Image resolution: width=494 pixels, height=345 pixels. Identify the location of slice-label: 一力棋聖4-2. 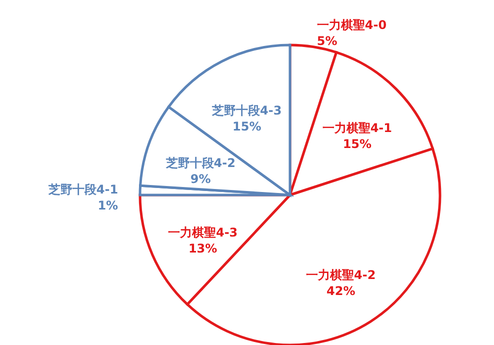
(341, 275).